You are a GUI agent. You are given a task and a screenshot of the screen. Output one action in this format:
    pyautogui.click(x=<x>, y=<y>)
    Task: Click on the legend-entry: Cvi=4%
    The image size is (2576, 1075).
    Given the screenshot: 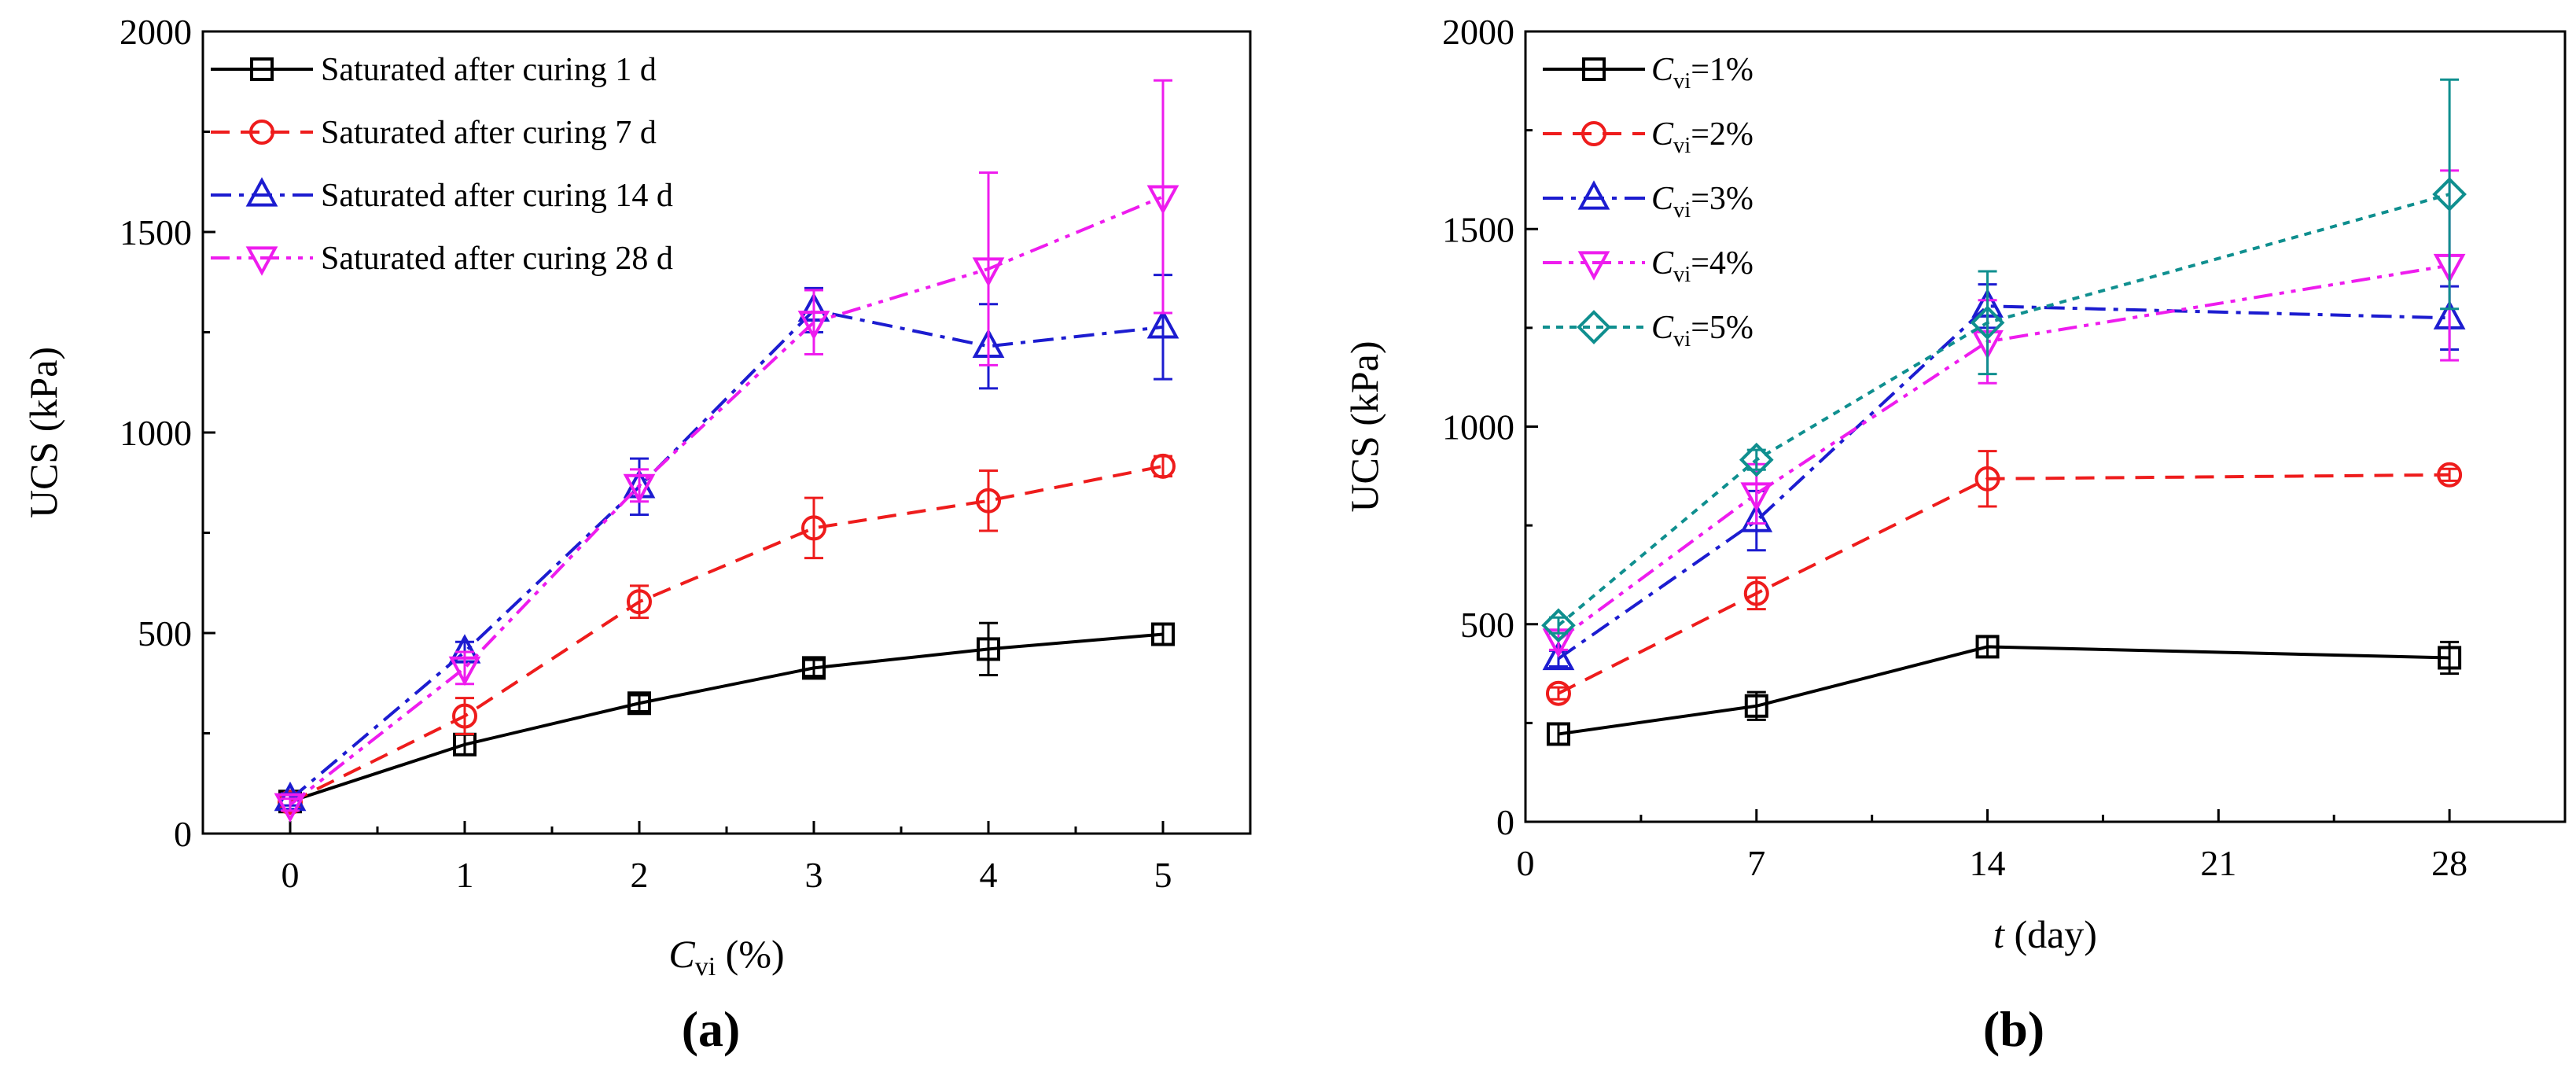 What is the action you would take?
    pyautogui.click(x=1649, y=266)
    